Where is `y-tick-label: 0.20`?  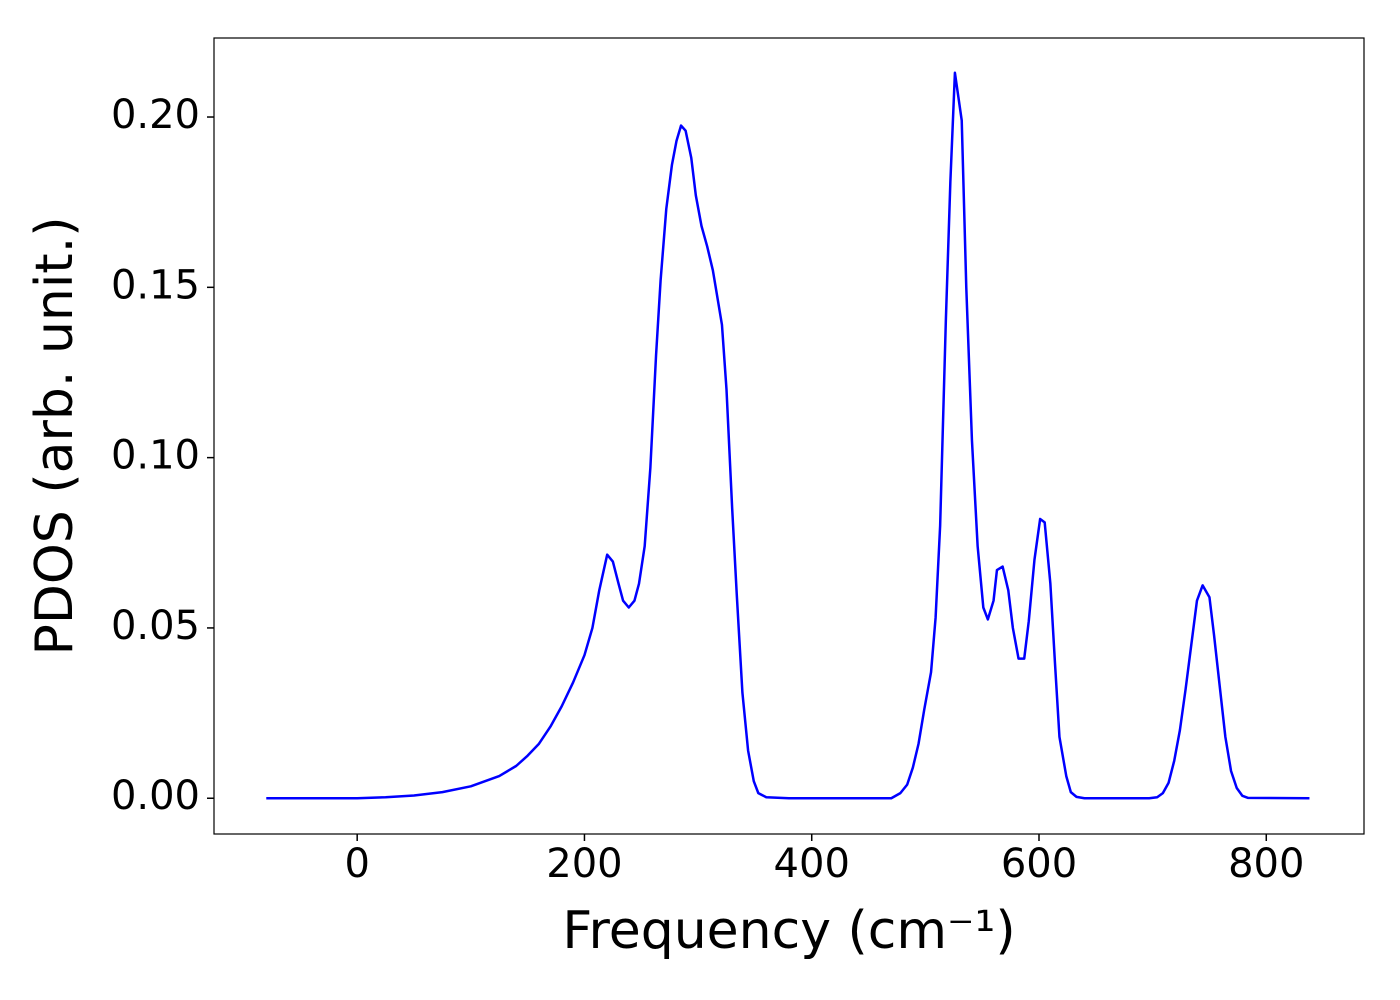
y-tick-label: 0.20 is located at coordinates (155, 115).